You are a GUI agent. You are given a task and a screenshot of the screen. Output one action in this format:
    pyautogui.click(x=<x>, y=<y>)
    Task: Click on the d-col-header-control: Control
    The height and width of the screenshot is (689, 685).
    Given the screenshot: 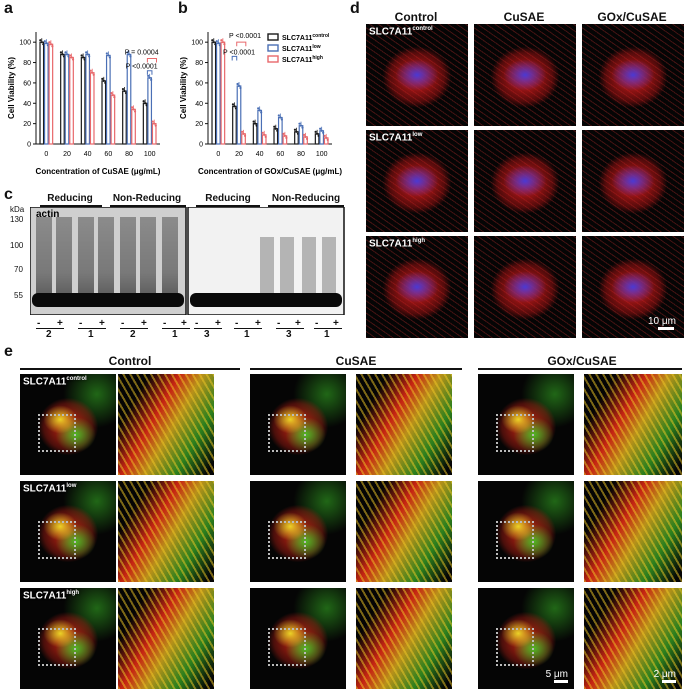 What is the action you would take?
    pyautogui.click(x=416, y=17)
    